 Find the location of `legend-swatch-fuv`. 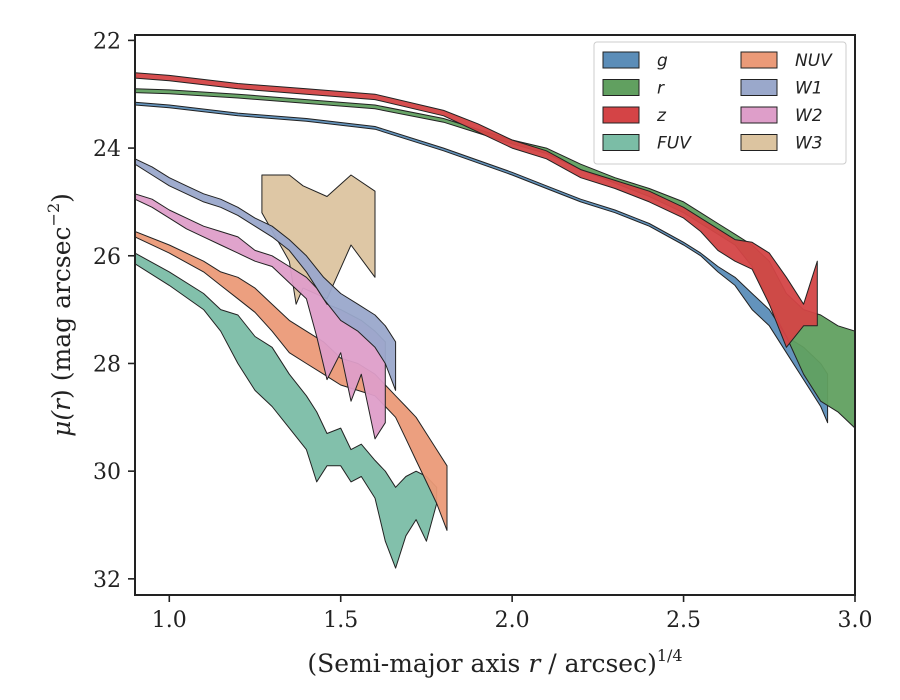

legend-swatch-fuv is located at coordinates (621, 142).